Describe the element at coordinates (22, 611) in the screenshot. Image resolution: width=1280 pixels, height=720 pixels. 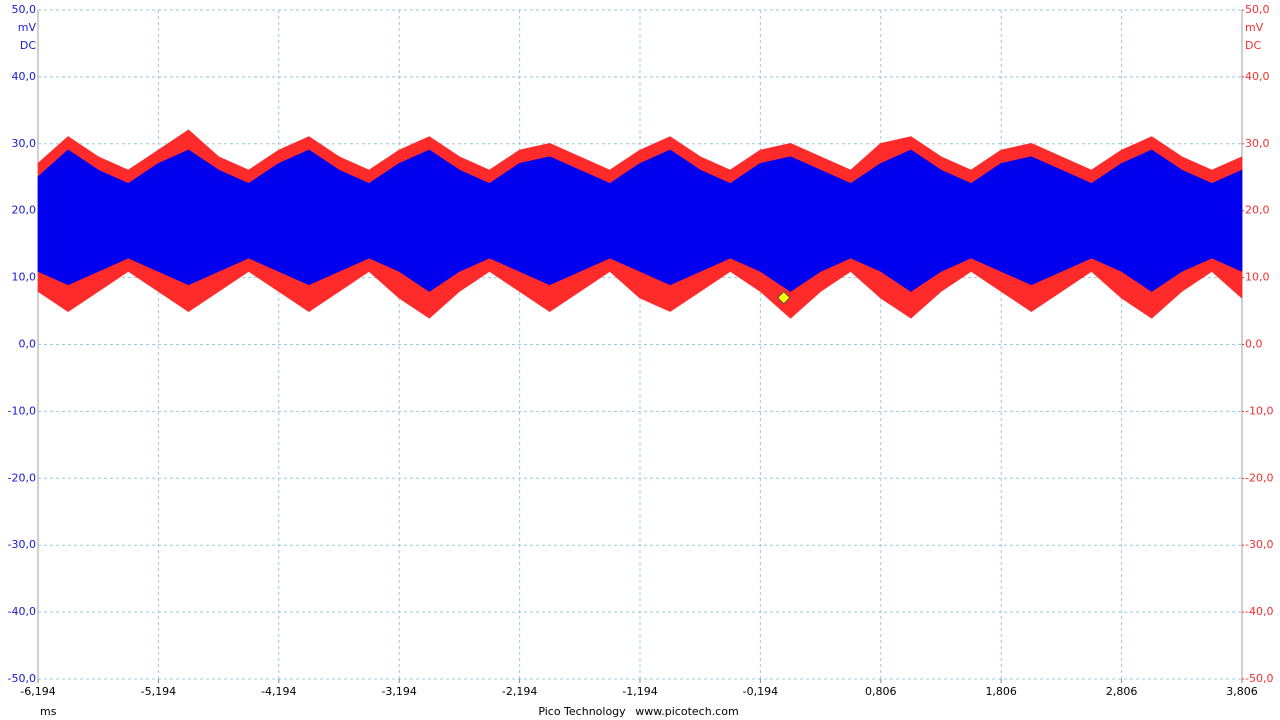
I see `y-tick-label: -40,0` at that location.